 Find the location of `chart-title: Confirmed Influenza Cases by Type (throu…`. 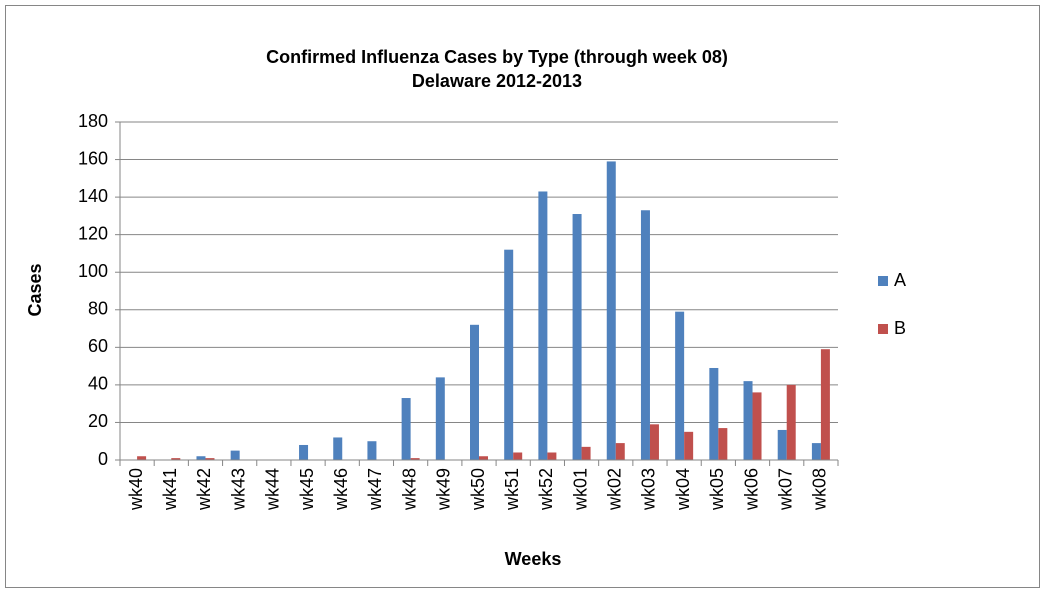

chart-title: Confirmed Influenza Cases by Type (throu… is located at coordinates (497, 57).